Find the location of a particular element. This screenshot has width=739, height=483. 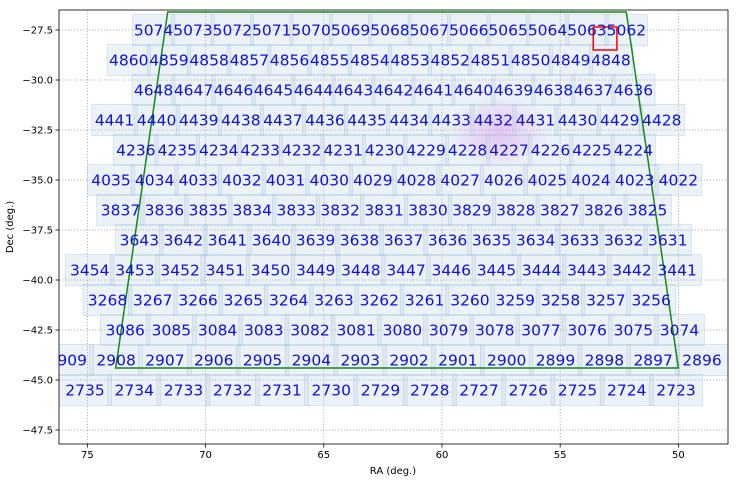

field-label: 5062 is located at coordinates (626, 31).